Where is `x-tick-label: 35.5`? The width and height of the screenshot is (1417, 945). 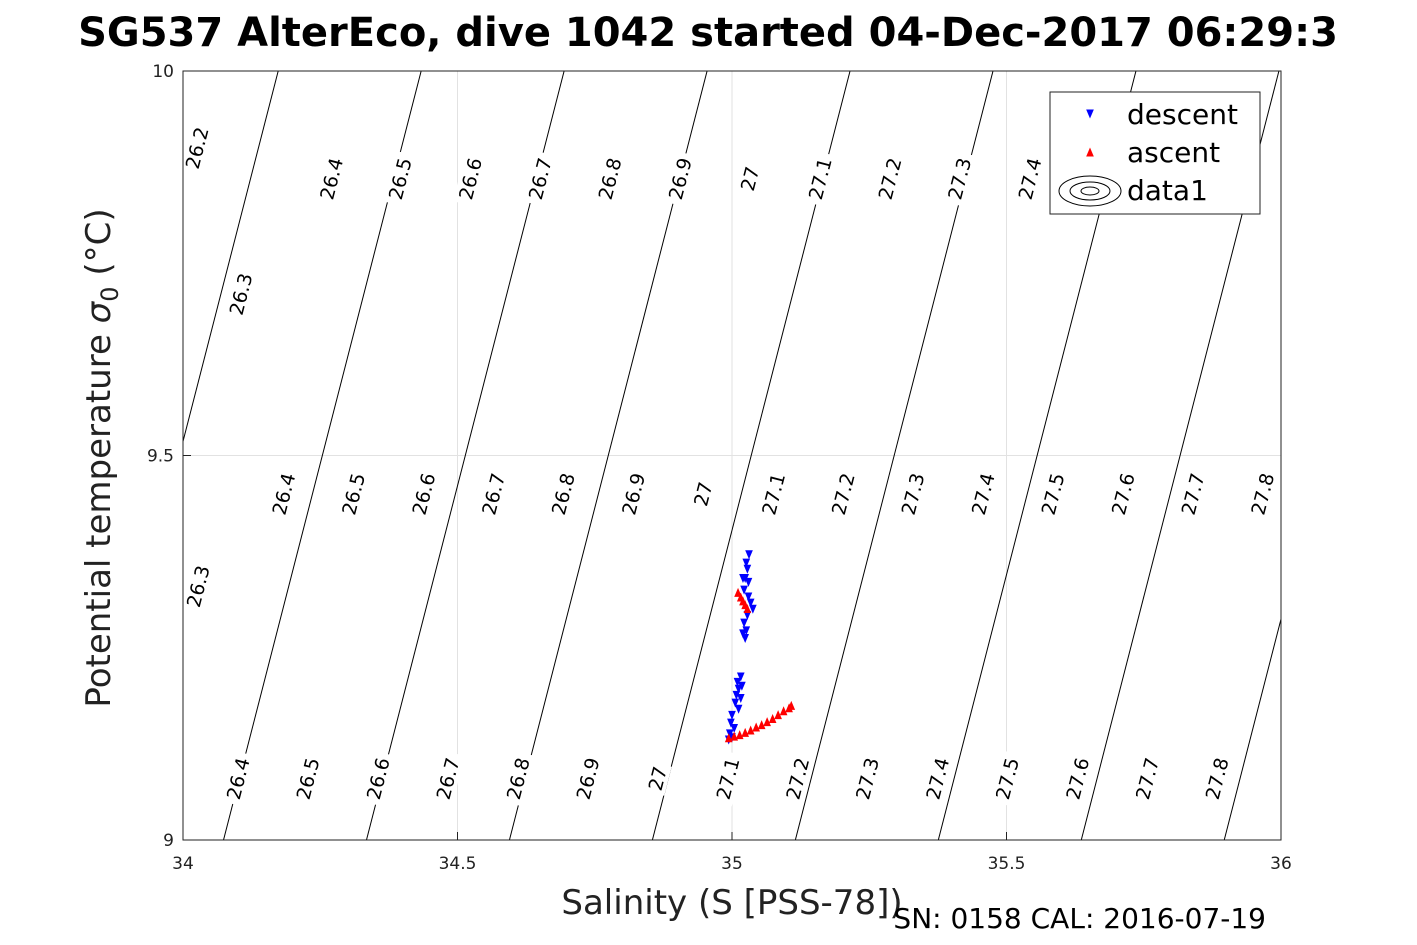 x-tick-label: 35.5 is located at coordinates (1007, 864).